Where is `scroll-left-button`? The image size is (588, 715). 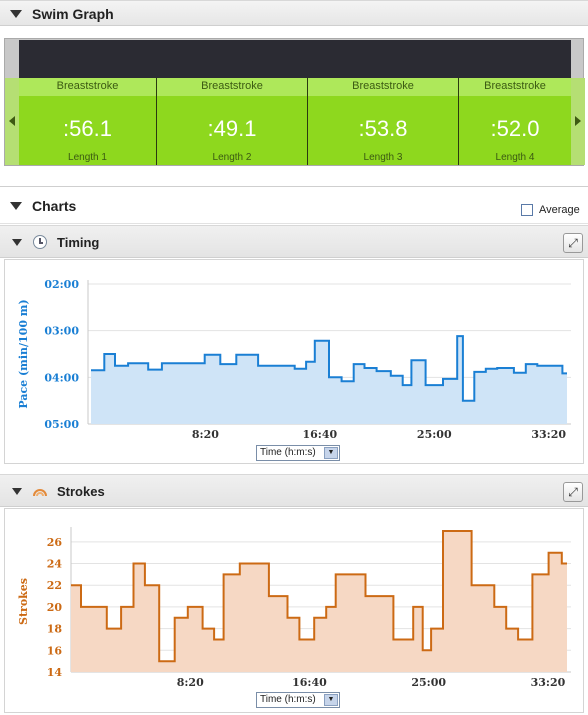 scroll-left-button is located at coordinates (12, 121).